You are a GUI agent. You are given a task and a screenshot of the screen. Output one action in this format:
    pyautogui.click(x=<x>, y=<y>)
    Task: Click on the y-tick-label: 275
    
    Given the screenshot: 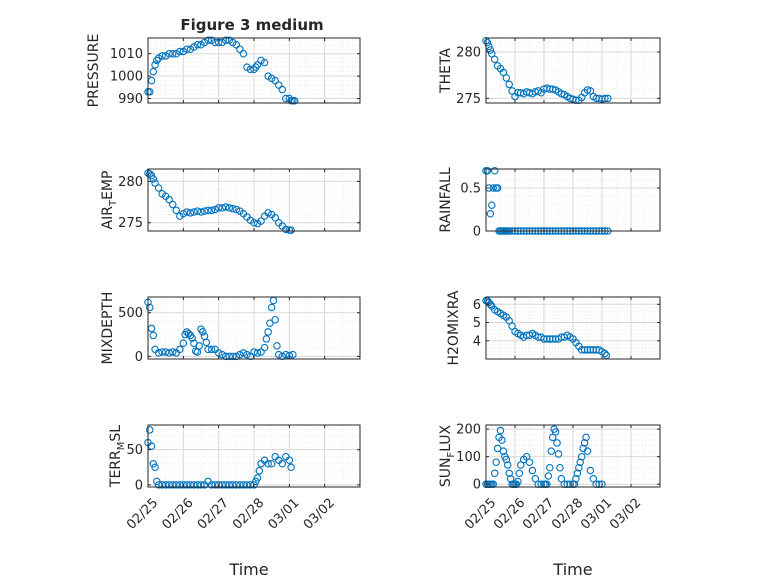 What is the action you would take?
    pyautogui.click(x=130, y=223)
    